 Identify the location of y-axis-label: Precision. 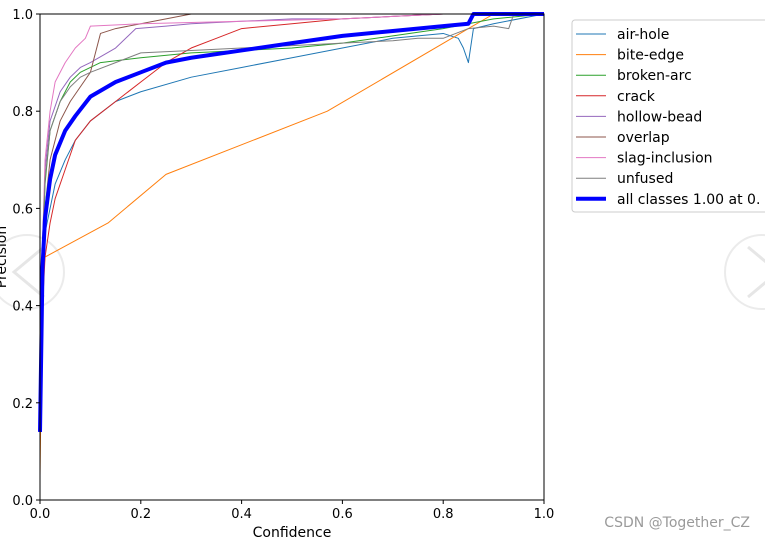
(5, 257).